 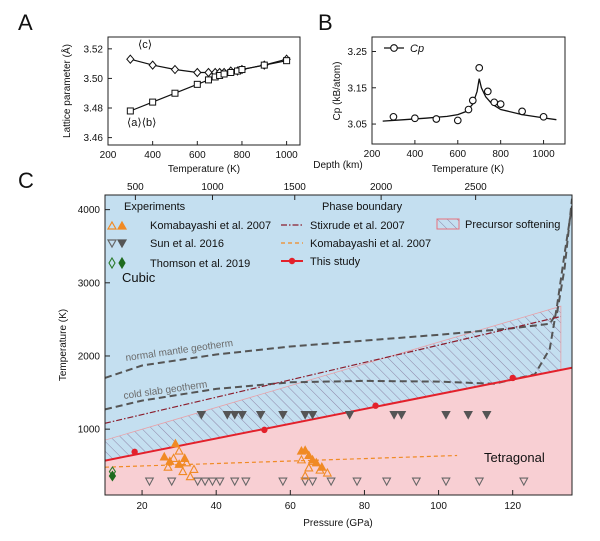 I want to click on panel-c-xlabel: Pressure (GPa), so click(x=337, y=523).